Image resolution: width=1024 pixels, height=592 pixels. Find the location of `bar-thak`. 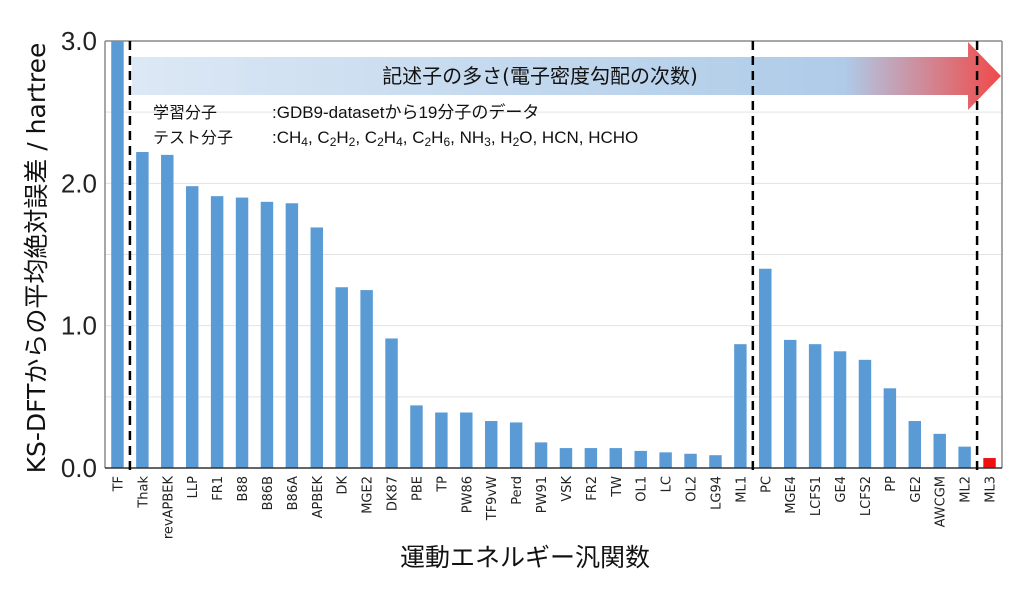

bar-thak is located at coordinates (142, 310).